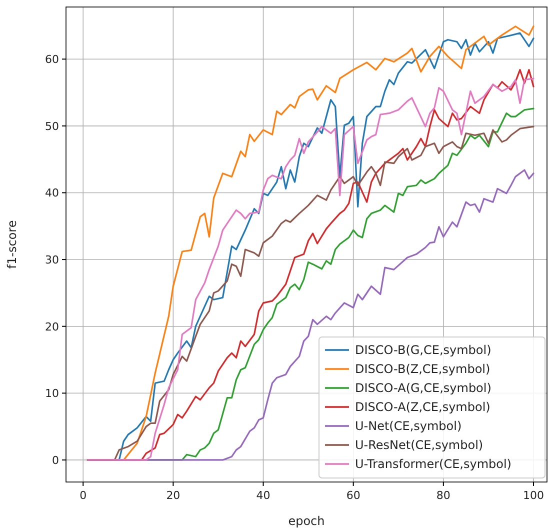 The width and height of the screenshot is (555, 531). What do you see at coordinates (422, 369) in the screenshot?
I see `legend-label: DISCO-B(Z,CE,symbol)` at bounding box center [422, 369].